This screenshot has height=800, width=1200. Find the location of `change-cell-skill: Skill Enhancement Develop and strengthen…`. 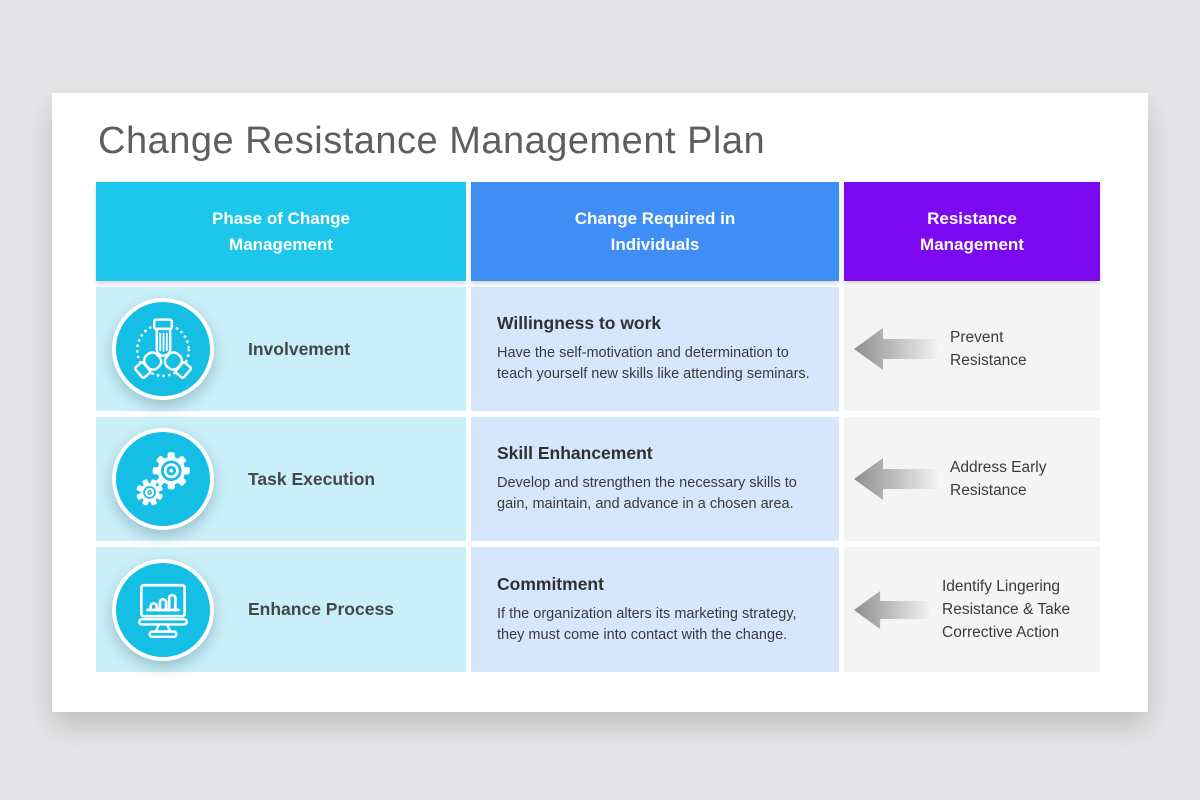

change-cell-skill: Skill Enhancement Develop and strengthen… is located at coordinates (655, 479).